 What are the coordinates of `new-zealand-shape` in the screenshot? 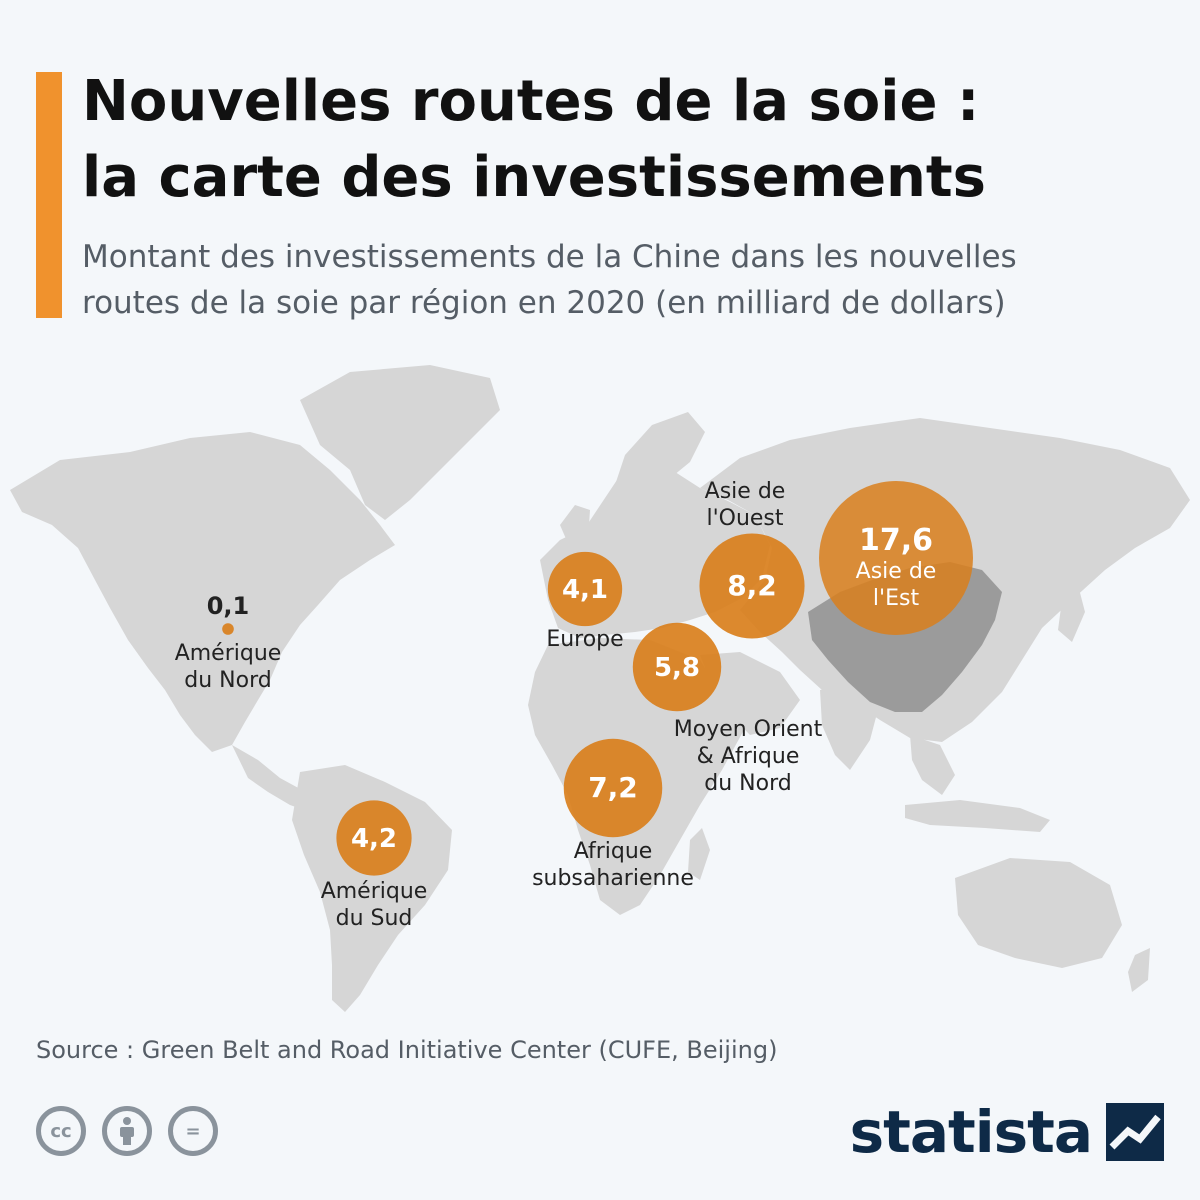 It's located at (1139, 970).